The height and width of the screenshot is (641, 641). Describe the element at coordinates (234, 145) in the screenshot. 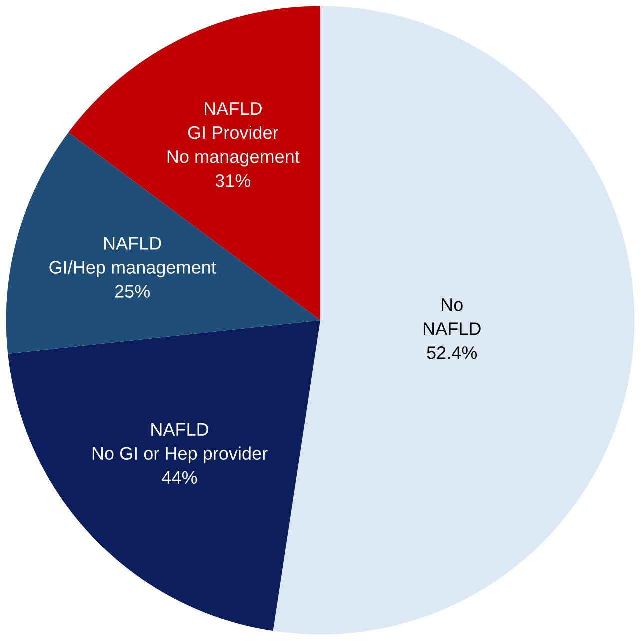

I see `slice-label: NAFLD GI Provider No management 31%` at that location.